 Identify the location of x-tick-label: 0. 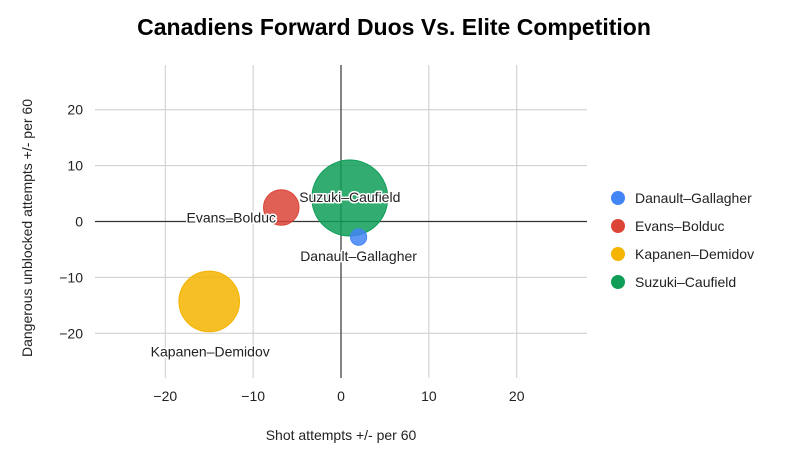
(341, 396).